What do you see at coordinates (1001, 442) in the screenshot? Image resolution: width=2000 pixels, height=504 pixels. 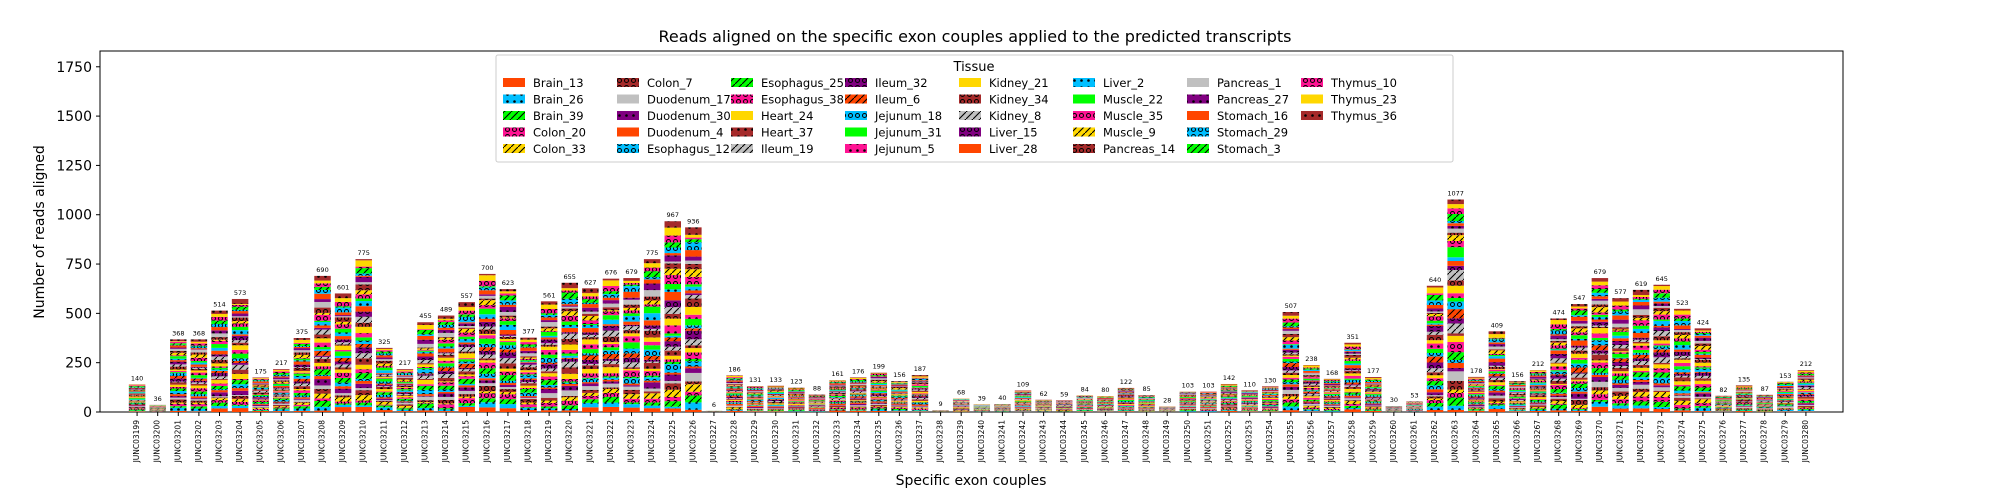 I see `x-tick-label: JUNC03241` at bounding box center [1001, 442].